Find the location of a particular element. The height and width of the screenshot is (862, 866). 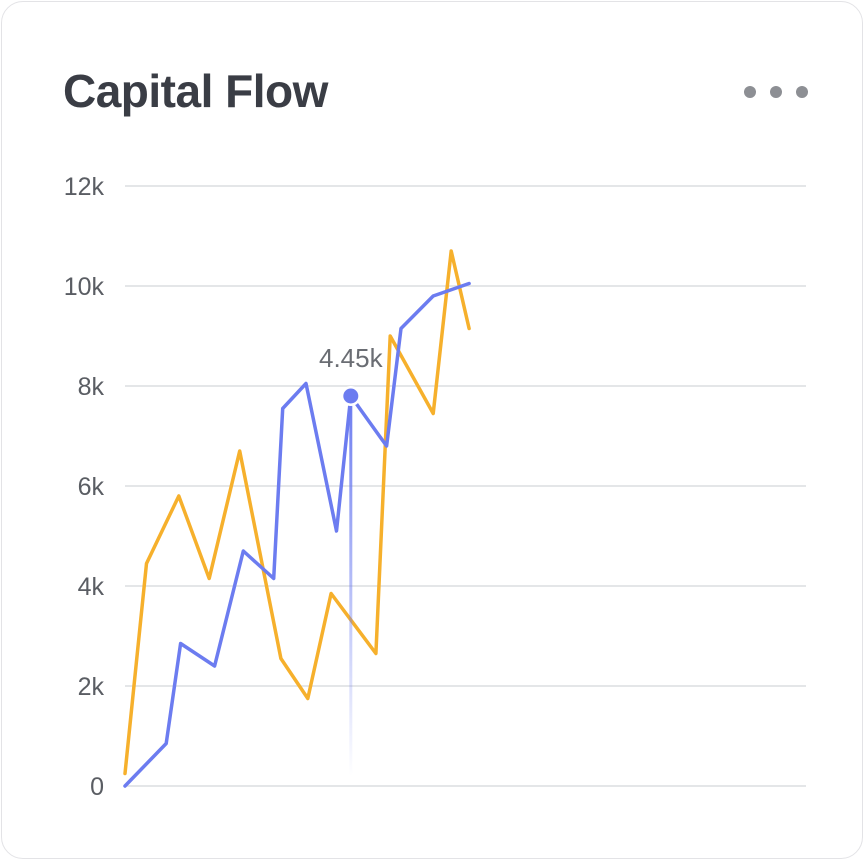

highlight-point is located at coordinates (351, 396).